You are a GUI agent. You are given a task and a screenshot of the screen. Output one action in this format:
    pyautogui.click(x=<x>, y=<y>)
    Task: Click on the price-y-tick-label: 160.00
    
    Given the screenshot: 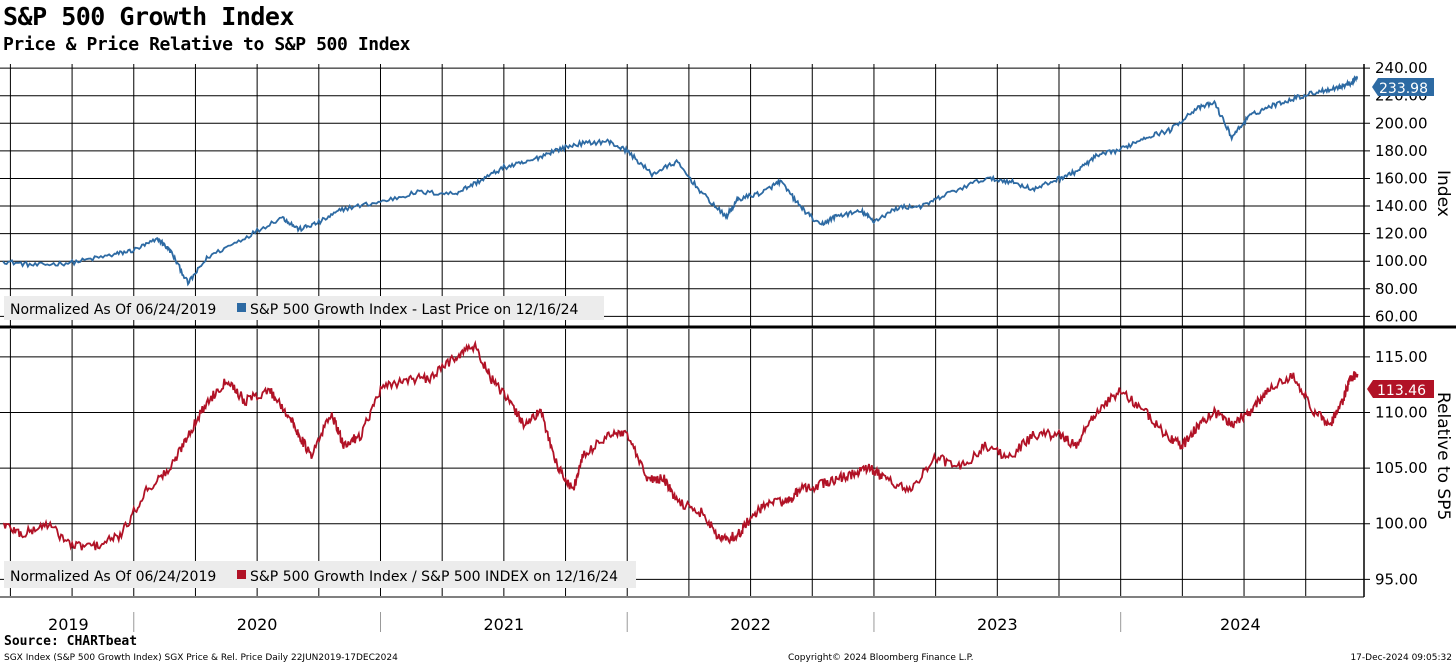 What is the action you would take?
    pyautogui.click(x=1401, y=178)
    